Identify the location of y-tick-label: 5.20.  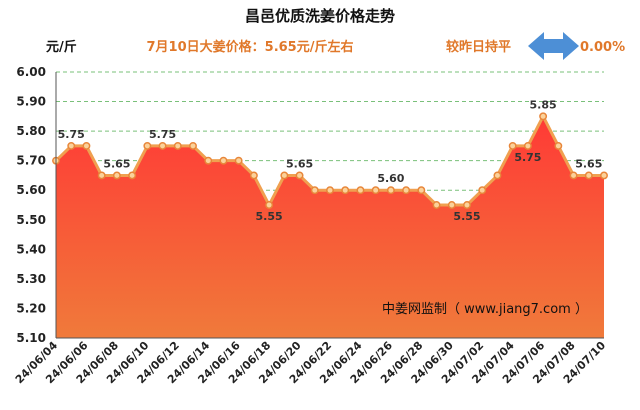
(31, 308).